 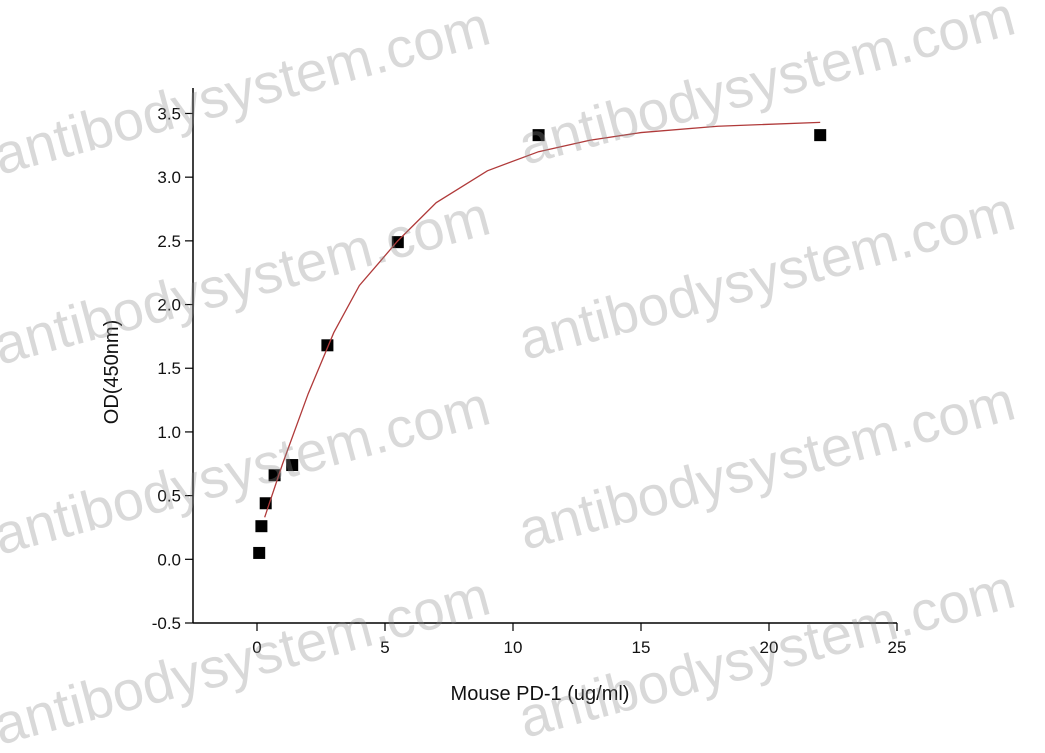 I want to click on y-tick-label: 0.0, so click(x=169, y=559).